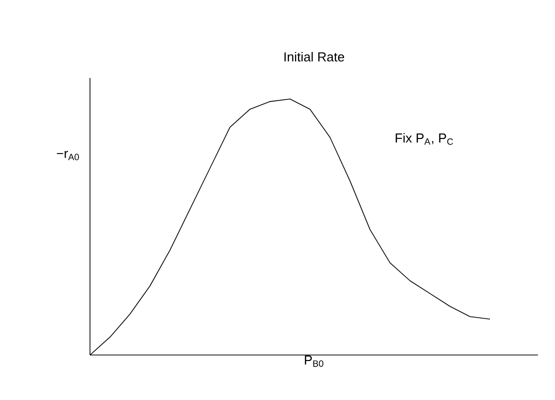 The height and width of the screenshot is (400, 555). Describe the element at coordinates (67, 155) in the screenshot. I see `y-axis-title: −r$_{A0}$` at that location.